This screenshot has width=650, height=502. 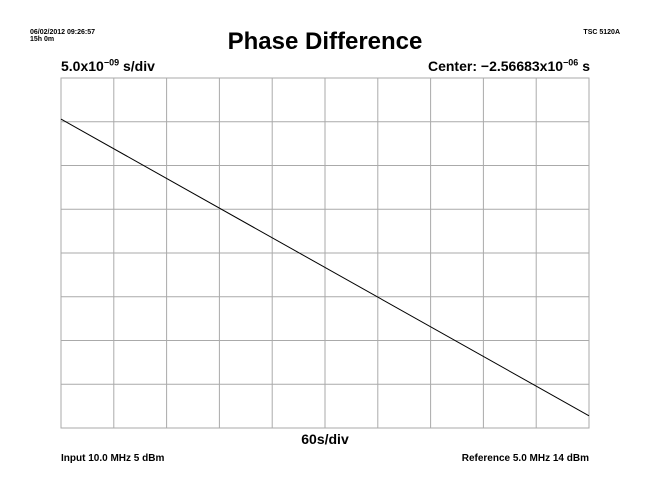 I want to click on center-mantissa: −2.56683x10, so click(x=522, y=66).